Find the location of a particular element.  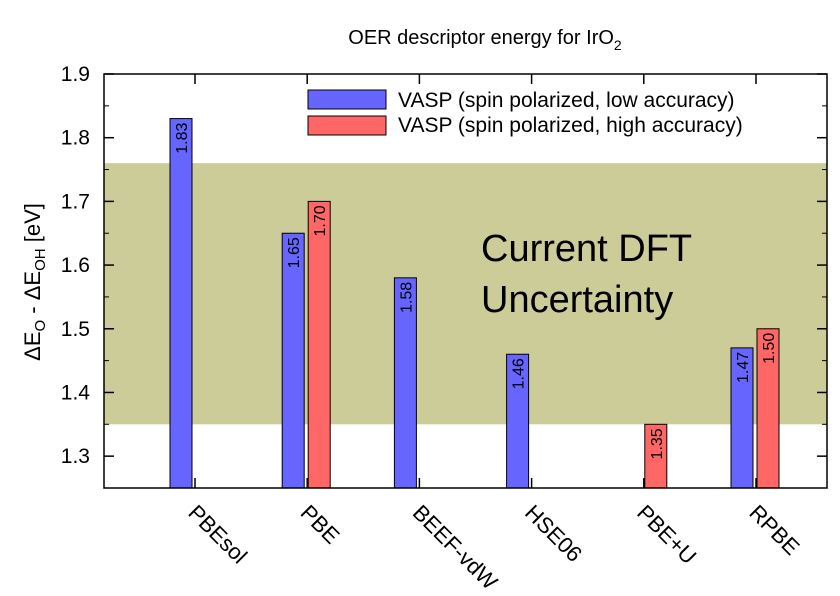

chart-title: OER descriptor energy for IrO2 is located at coordinates (485, 40).